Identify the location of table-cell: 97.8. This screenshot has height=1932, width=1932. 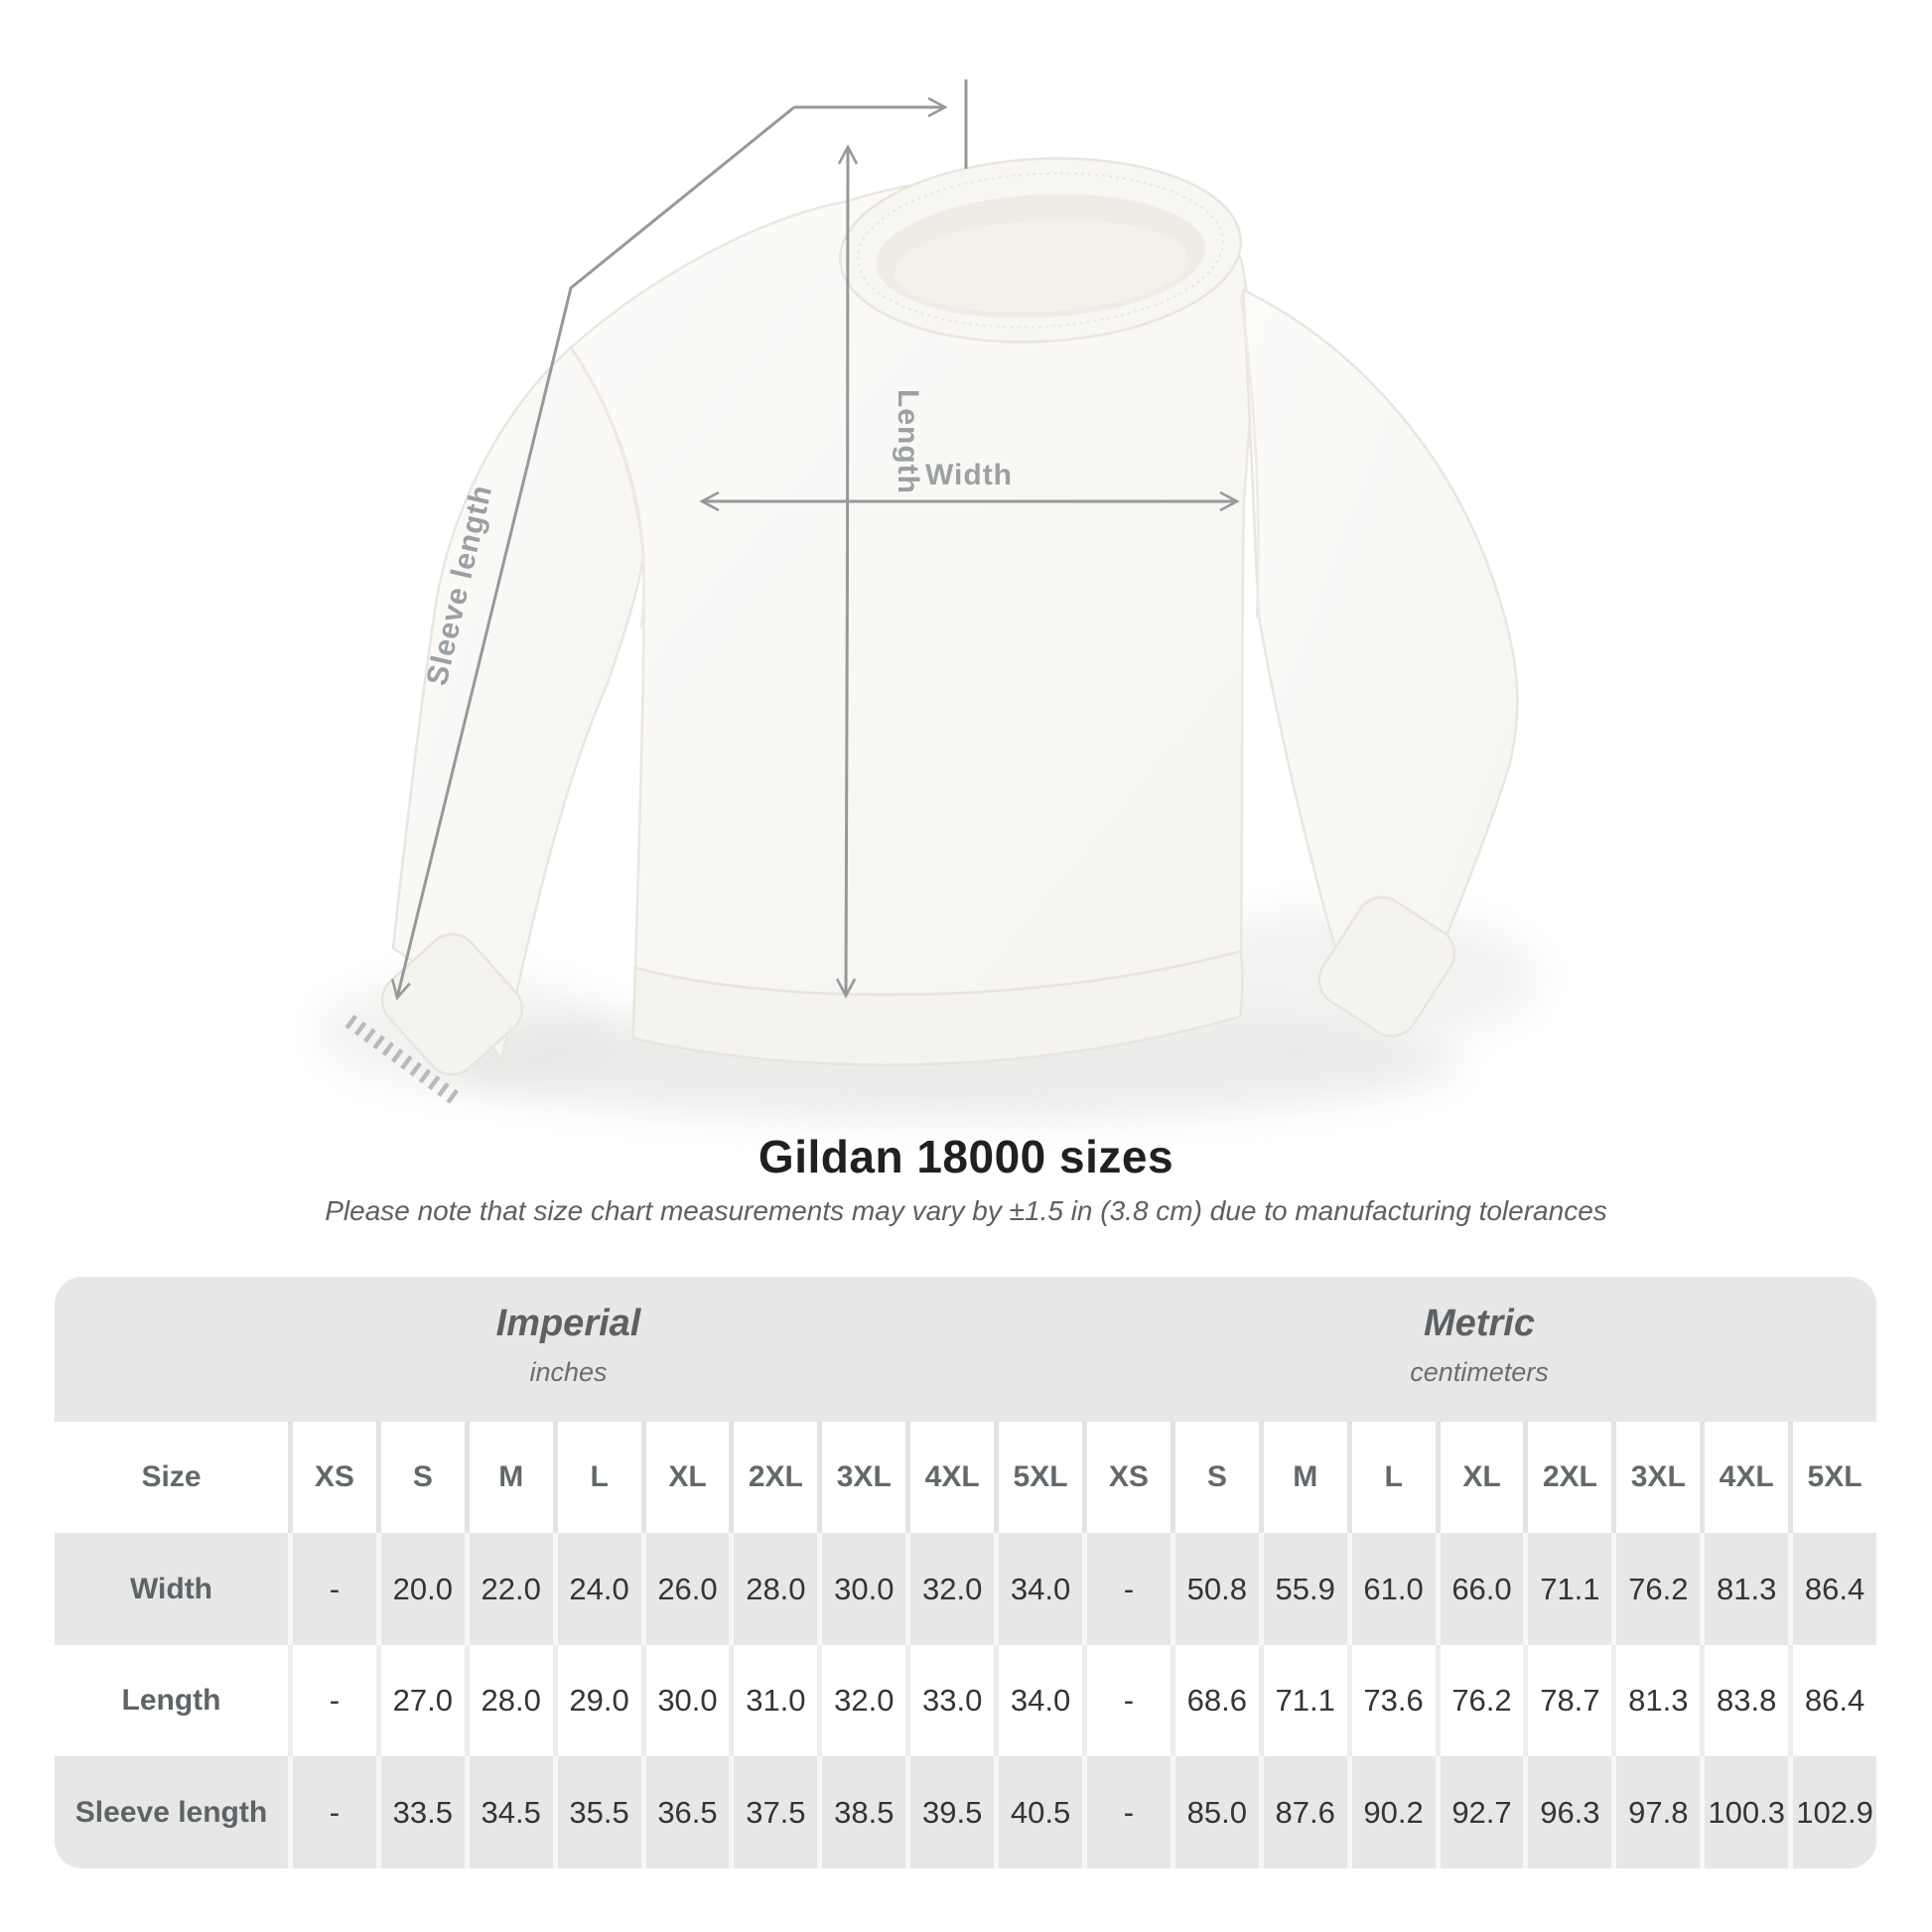
(1656, 1812).